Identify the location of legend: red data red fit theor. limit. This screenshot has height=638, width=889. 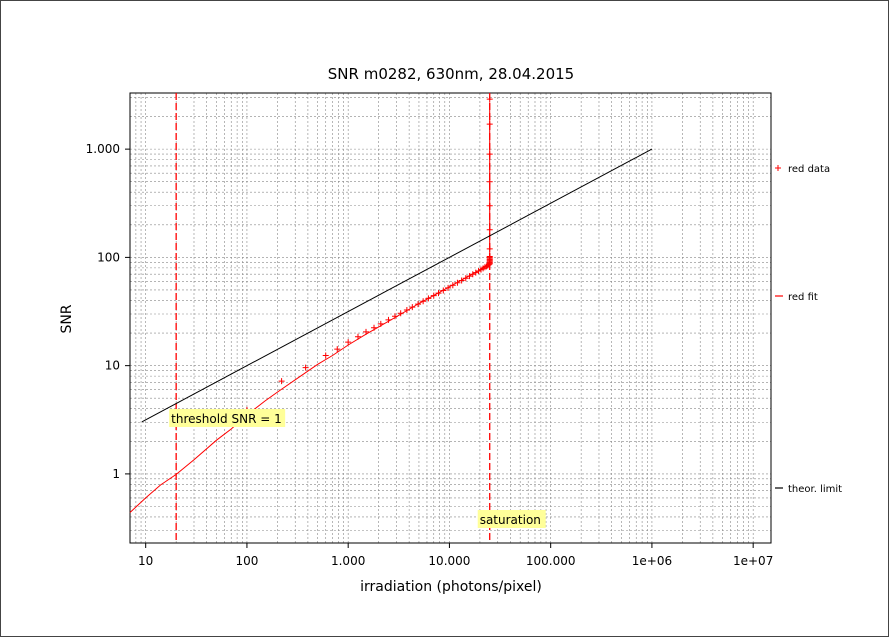
(808, 329).